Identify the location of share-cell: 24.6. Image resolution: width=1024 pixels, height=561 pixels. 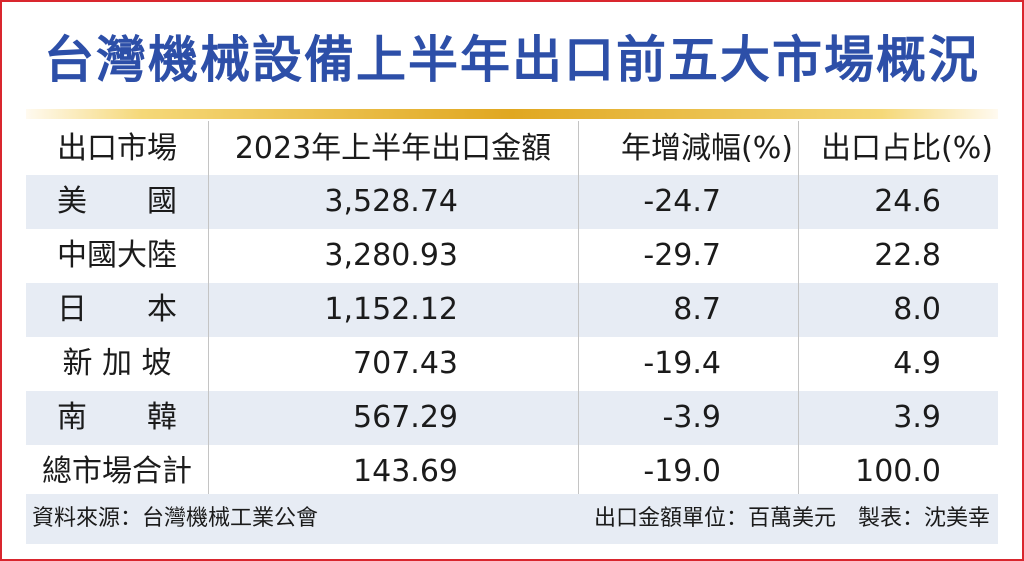
(907, 201).